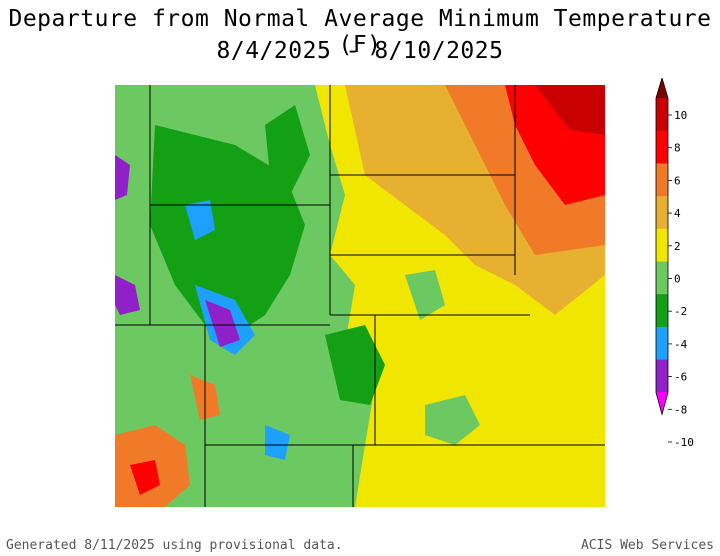 This screenshot has width=720, height=556. Describe the element at coordinates (680, 115) in the screenshot. I see `legend-tick-label: 10` at that location.